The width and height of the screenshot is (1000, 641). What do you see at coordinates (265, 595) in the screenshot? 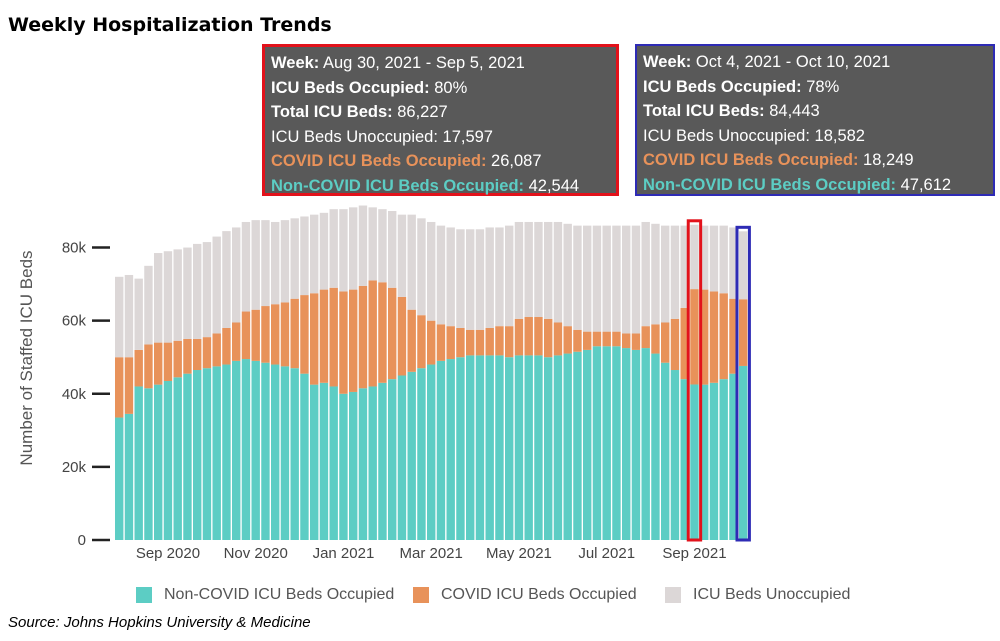
I see `legend-item-non-covid: Non-COVID ICU Beds Occupied` at bounding box center [265, 595].